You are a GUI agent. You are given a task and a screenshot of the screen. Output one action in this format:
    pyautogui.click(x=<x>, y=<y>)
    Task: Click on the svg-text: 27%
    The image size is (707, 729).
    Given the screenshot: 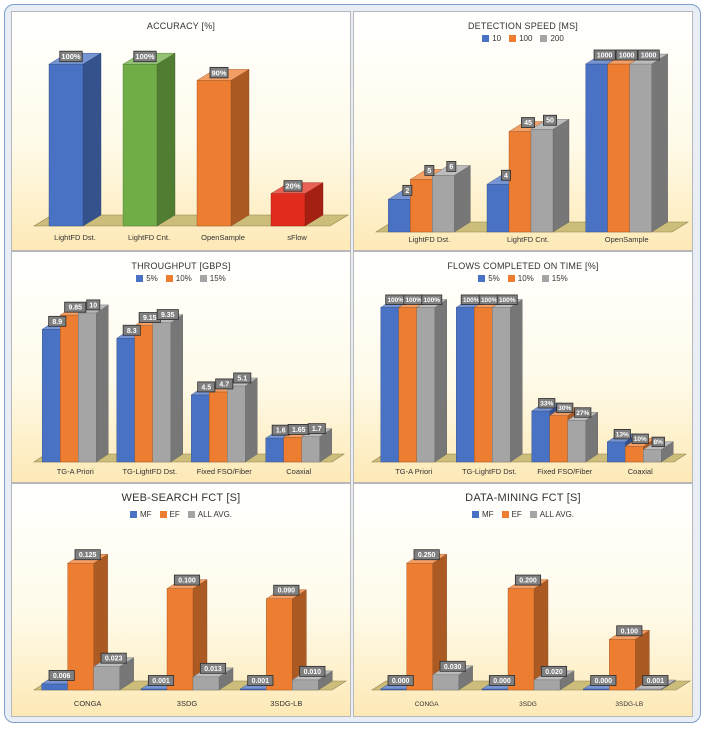 What is the action you would take?
    pyautogui.click(x=582, y=413)
    